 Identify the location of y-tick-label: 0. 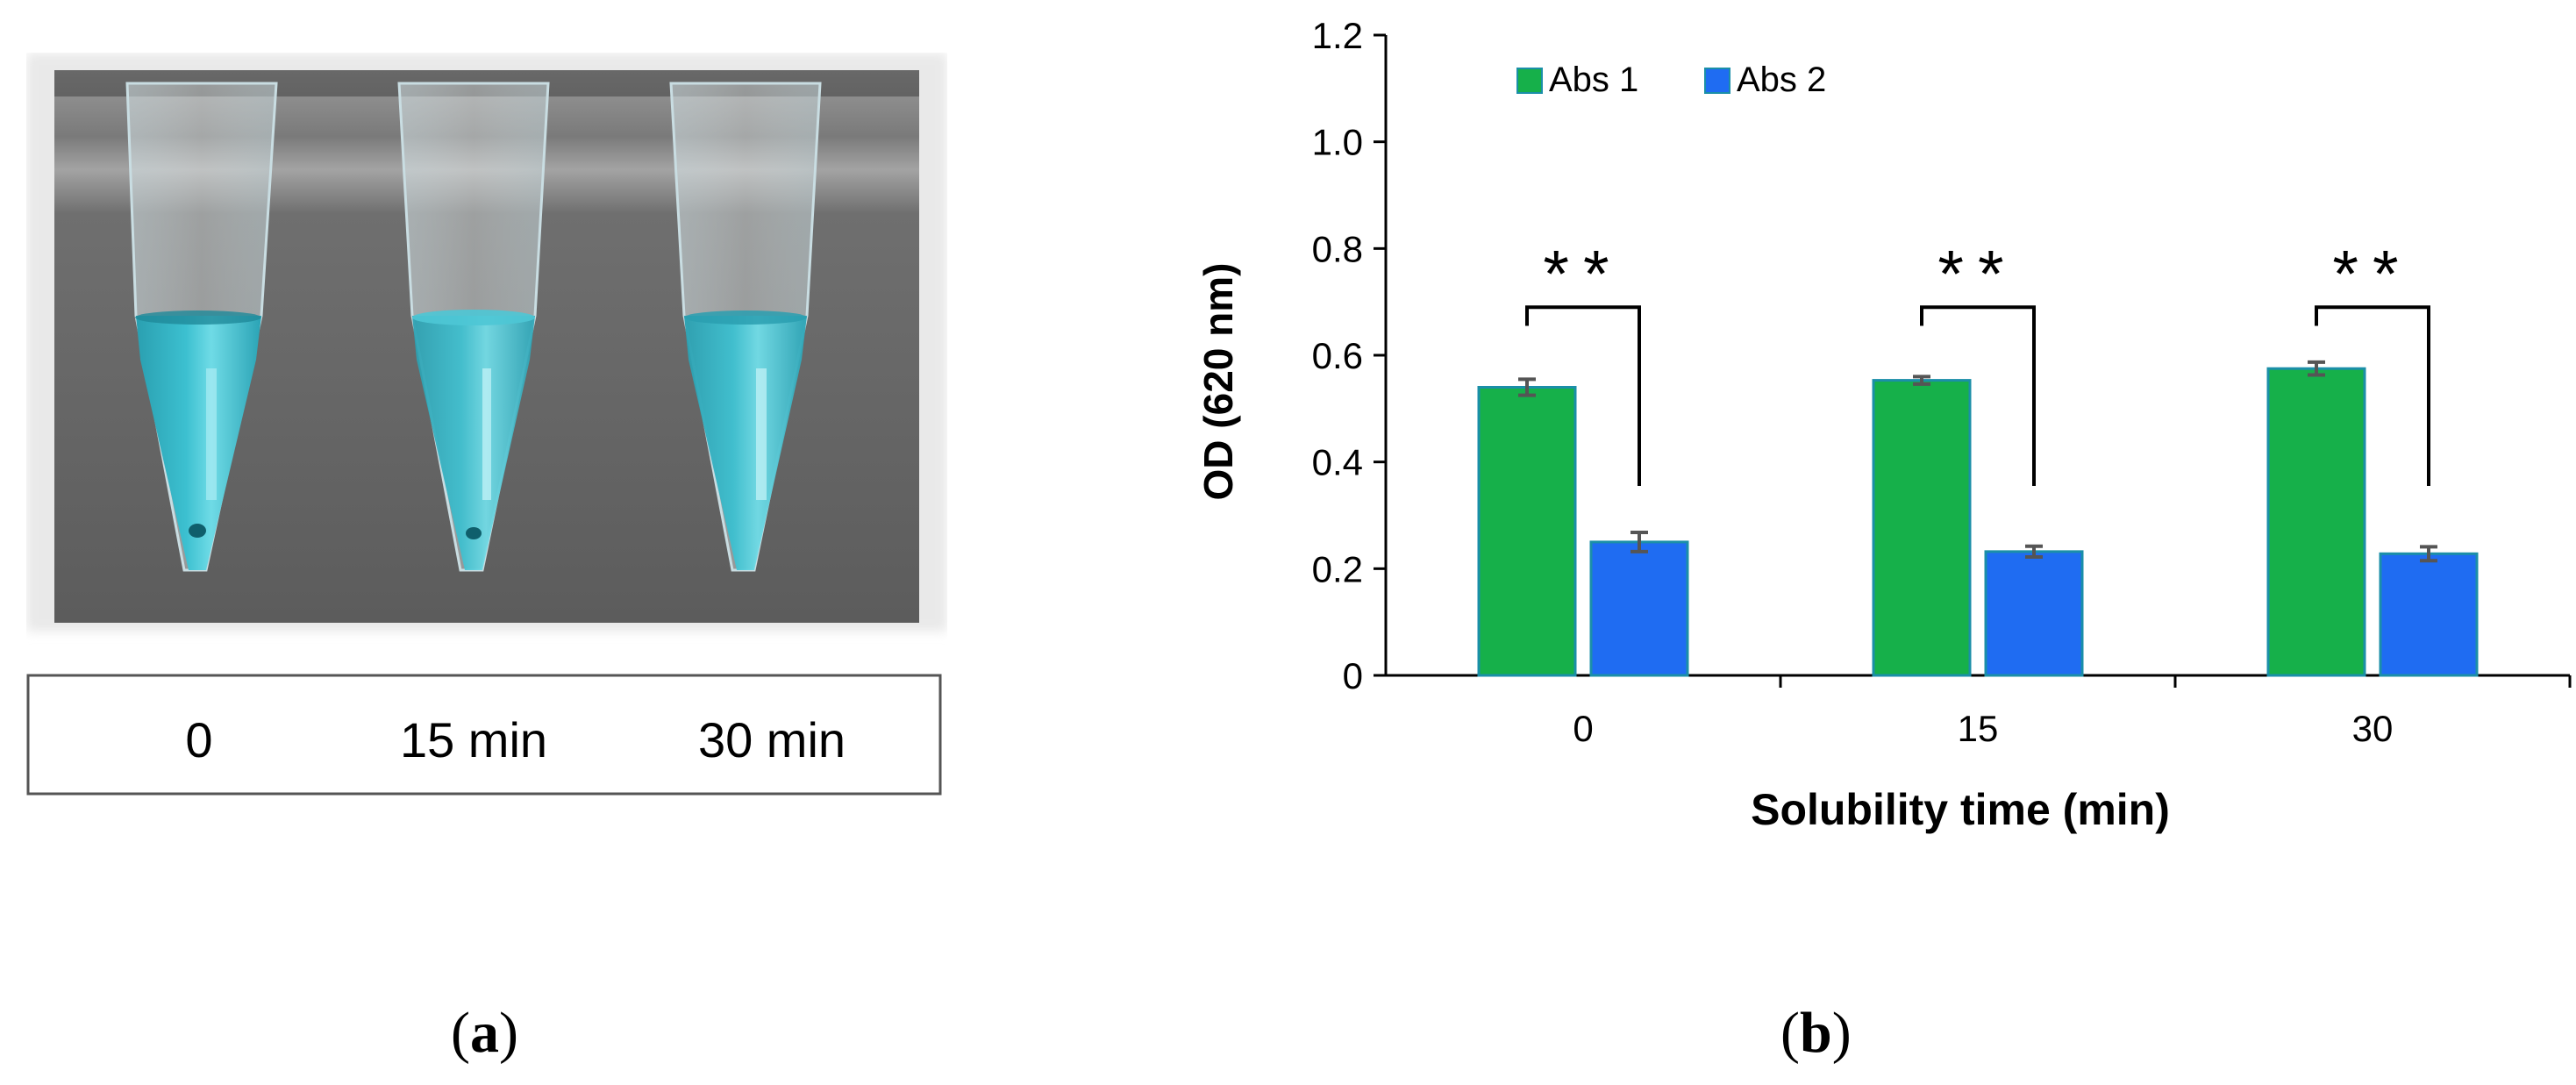
(1353, 676).